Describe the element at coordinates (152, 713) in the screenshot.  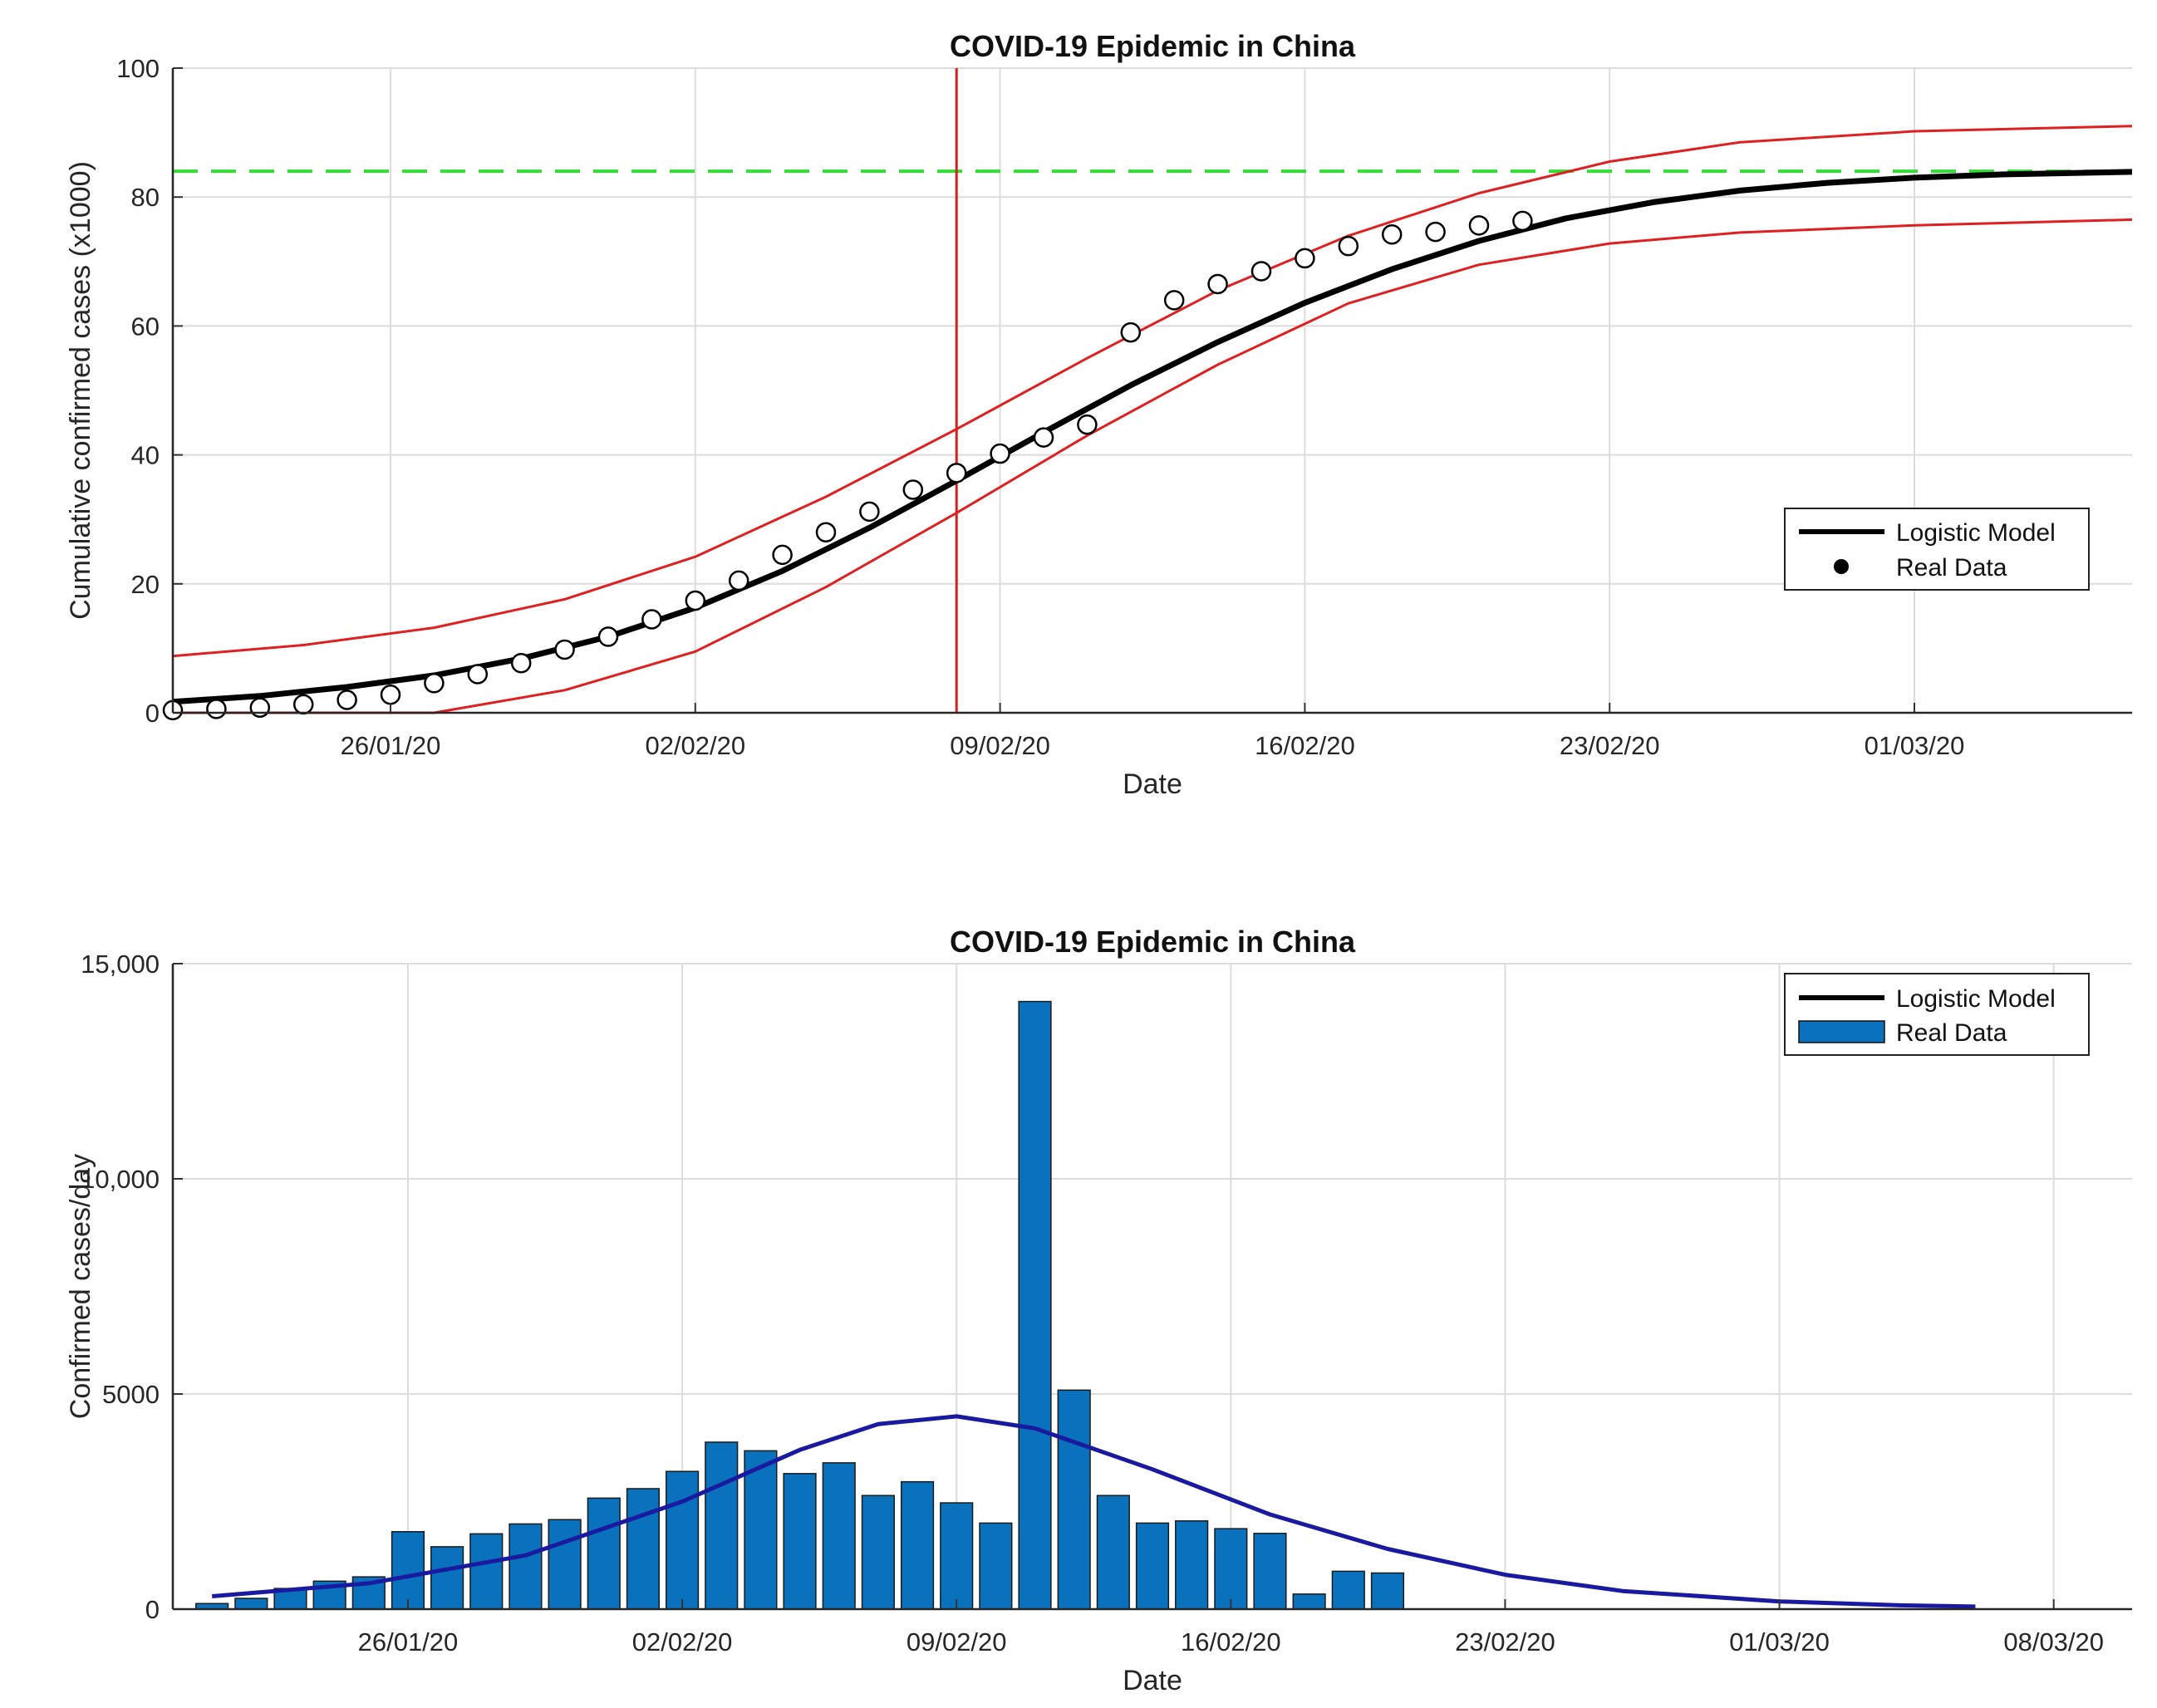
I see `chart1-y-tick-label: 0` at that location.